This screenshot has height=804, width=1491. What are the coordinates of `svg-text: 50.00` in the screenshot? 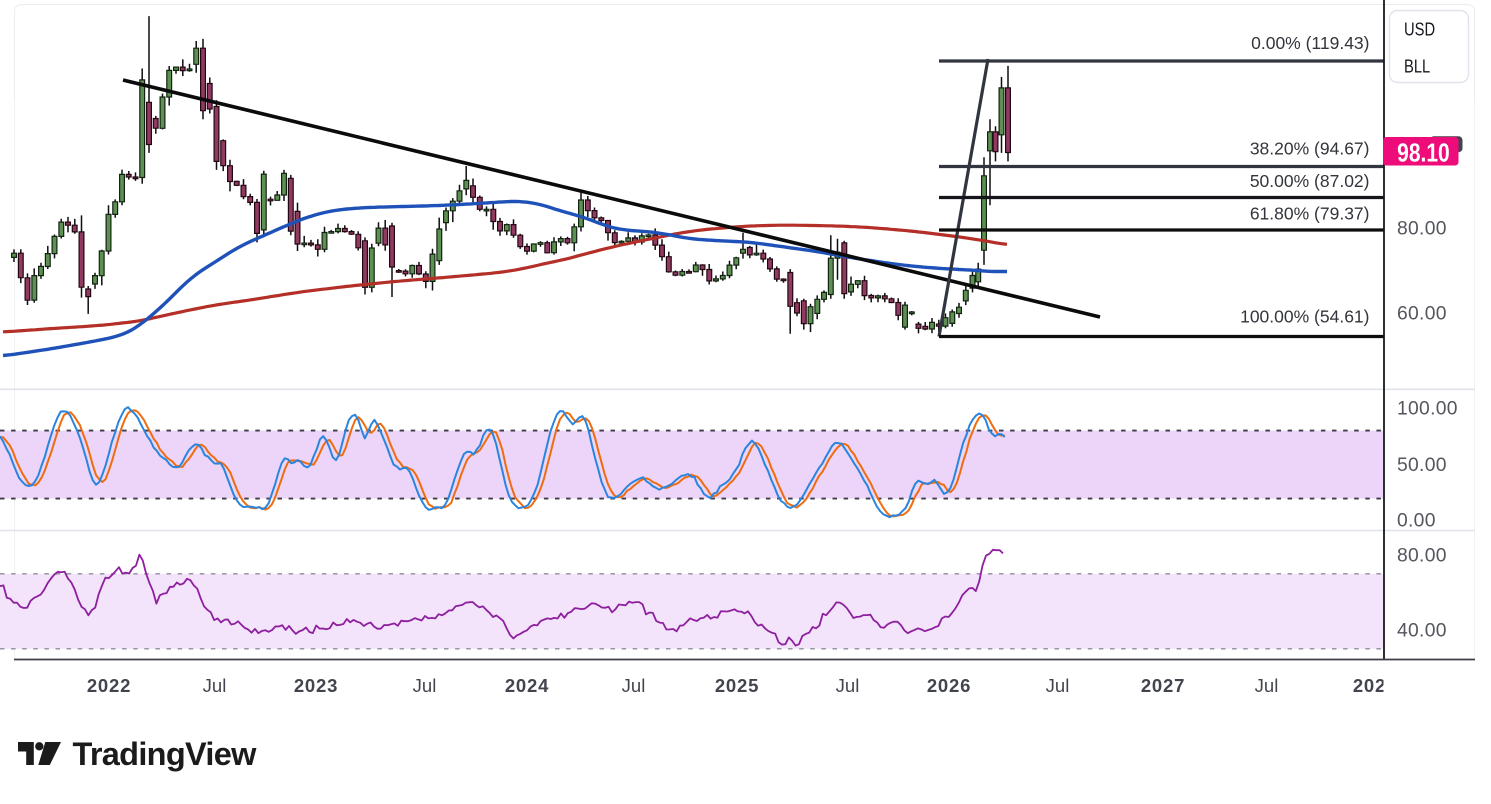 It's located at (1422, 465).